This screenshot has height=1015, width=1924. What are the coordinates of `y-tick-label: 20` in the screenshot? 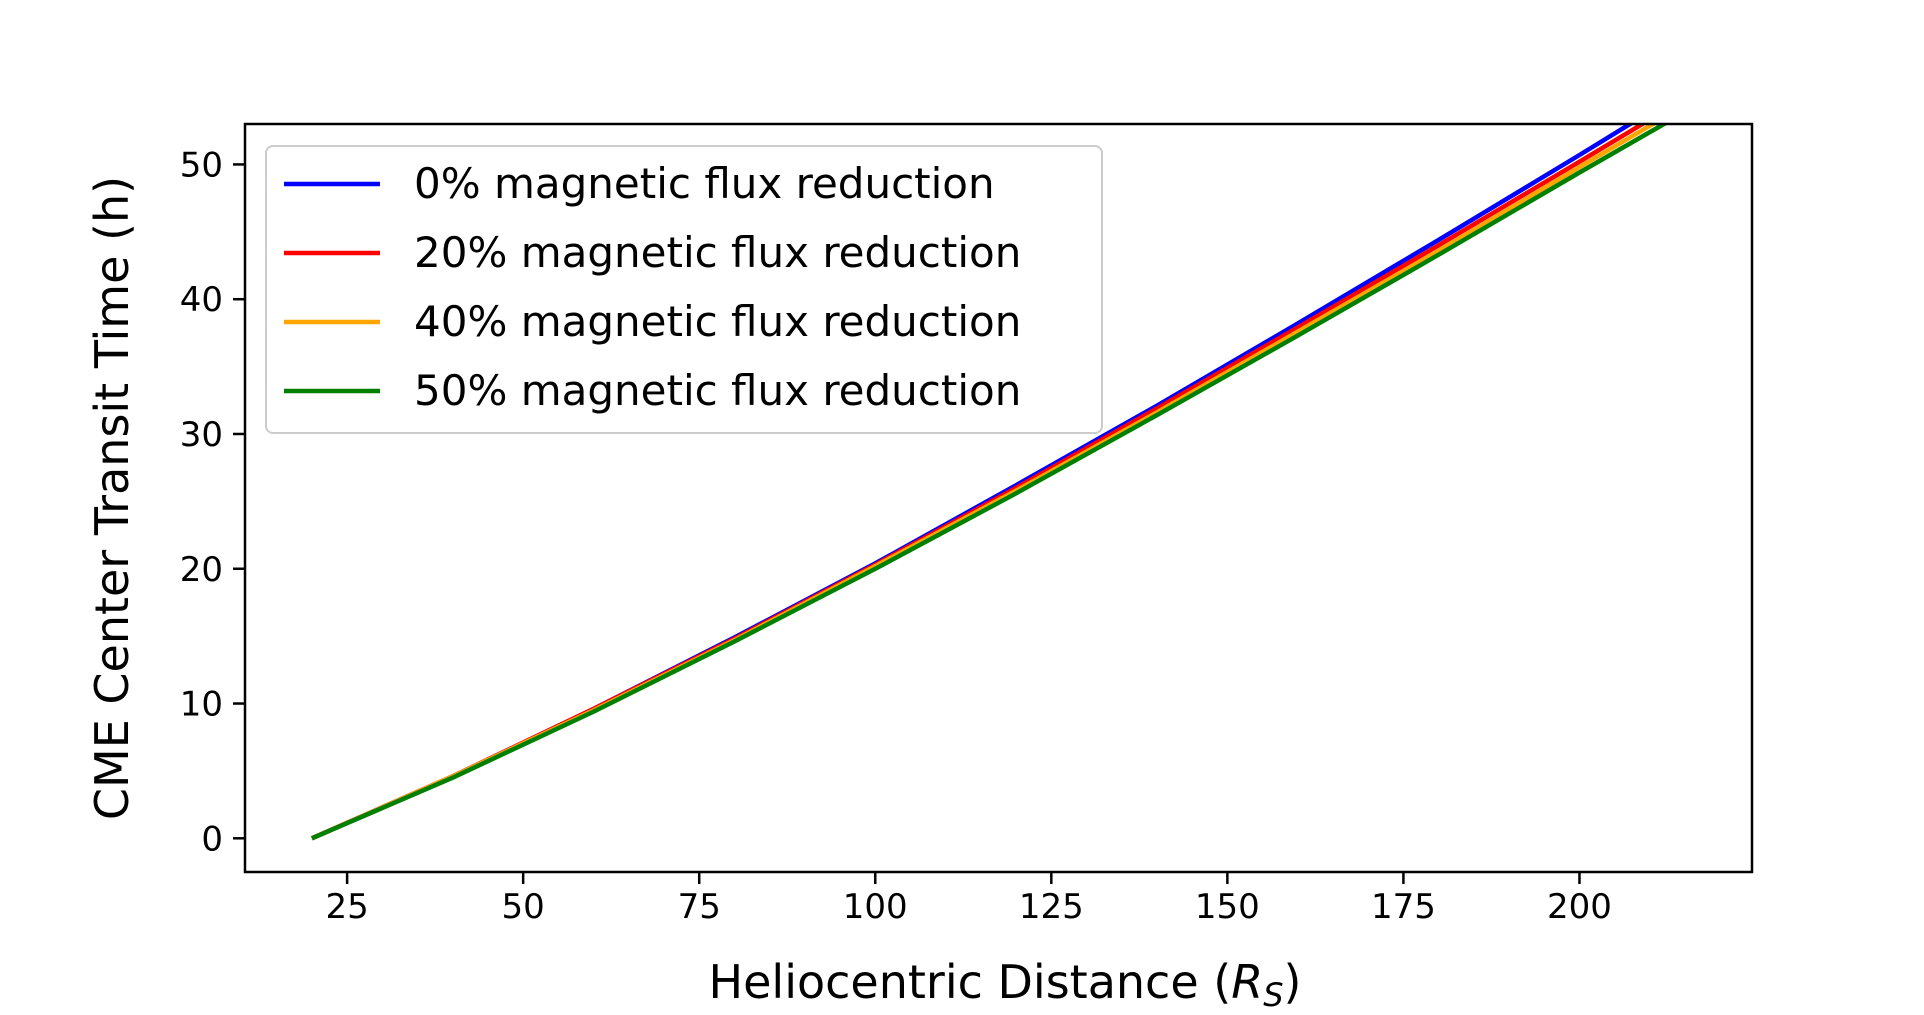 It's located at (201, 570).